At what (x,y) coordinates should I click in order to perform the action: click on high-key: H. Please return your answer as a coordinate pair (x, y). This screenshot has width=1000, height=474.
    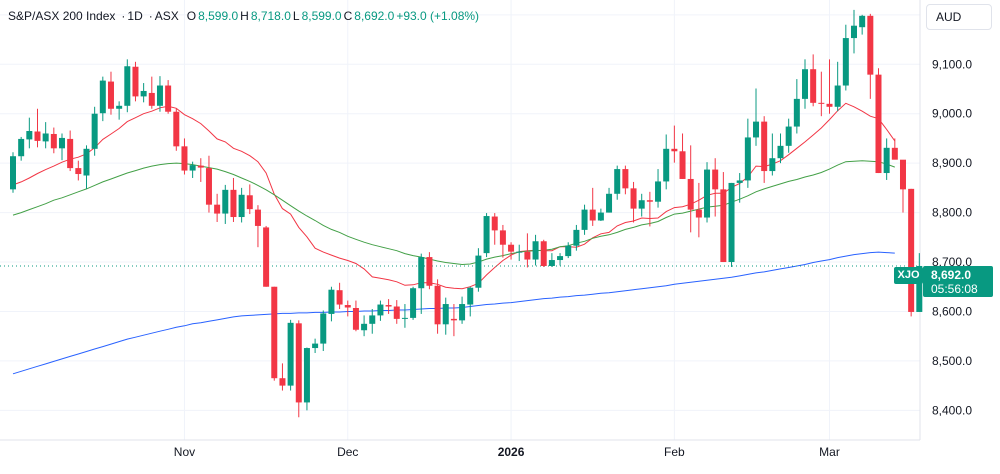
    Looking at the image, I should click on (244, 16).